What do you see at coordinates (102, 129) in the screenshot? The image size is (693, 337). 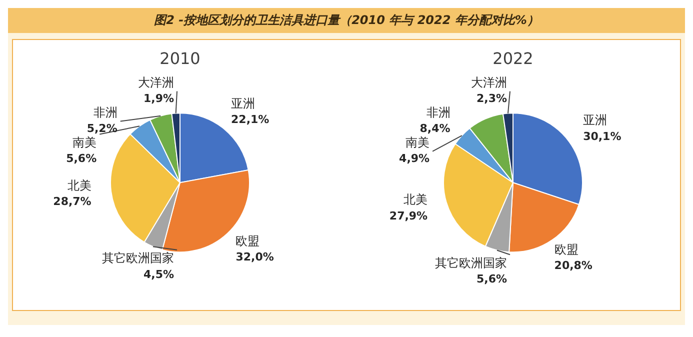 I see `data-label: 5,2%` at bounding box center [102, 129].